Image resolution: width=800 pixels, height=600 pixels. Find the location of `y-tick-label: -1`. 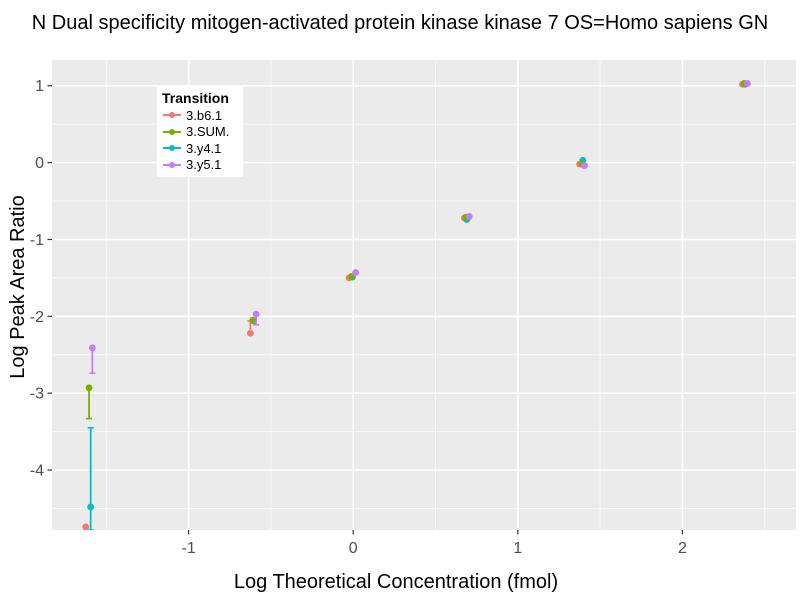

y-tick-label: -1 is located at coordinates (37, 240).